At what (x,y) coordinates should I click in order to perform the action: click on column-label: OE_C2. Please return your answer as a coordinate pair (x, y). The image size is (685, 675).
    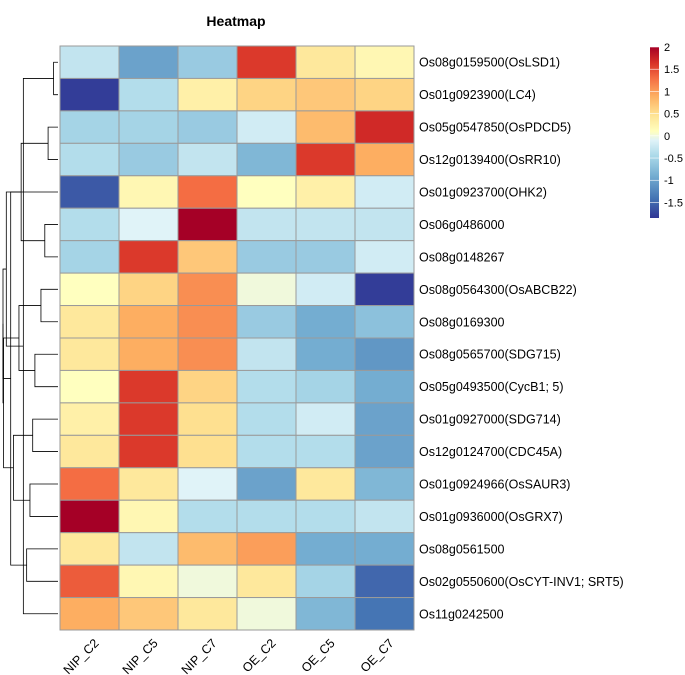
    Looking at the image, I should click on (259, 655).